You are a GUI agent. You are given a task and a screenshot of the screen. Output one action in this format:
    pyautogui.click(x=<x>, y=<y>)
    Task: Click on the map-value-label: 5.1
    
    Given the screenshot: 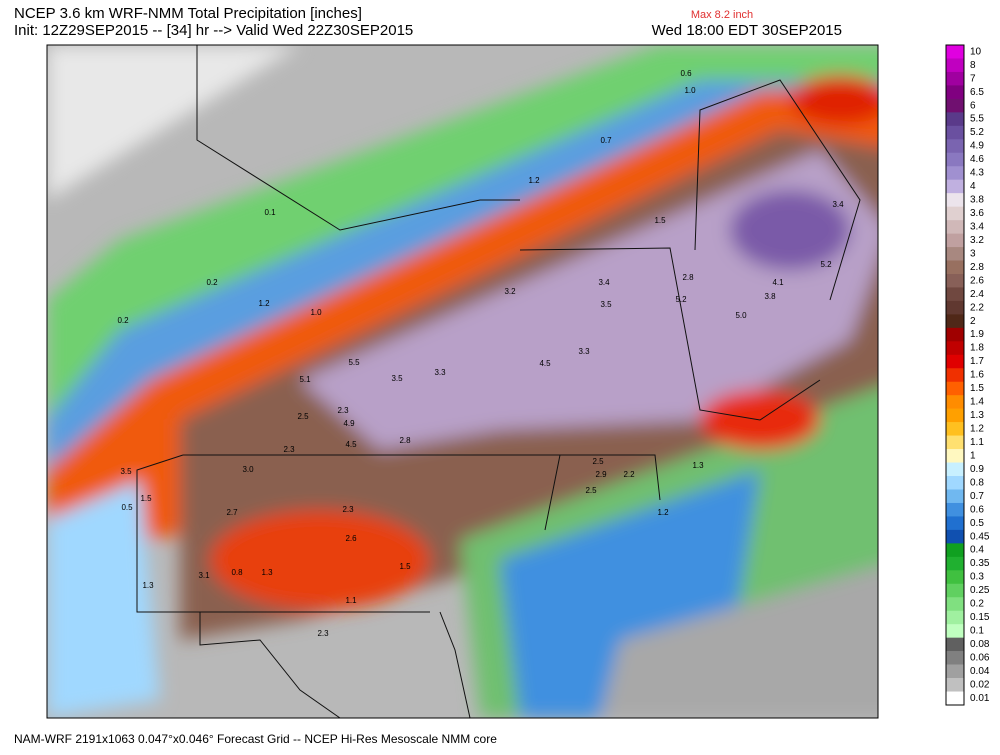 What is the action you would take?
    pyautogui.click(x=305, y=379)
    